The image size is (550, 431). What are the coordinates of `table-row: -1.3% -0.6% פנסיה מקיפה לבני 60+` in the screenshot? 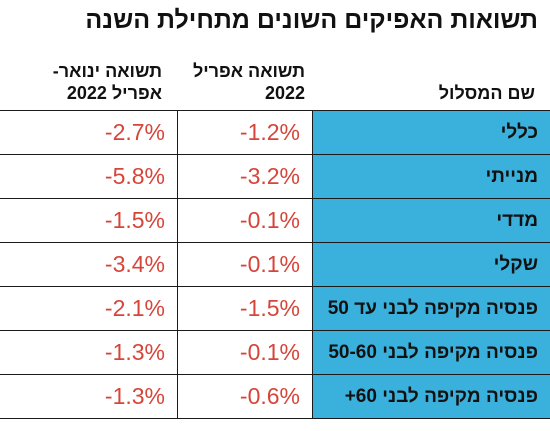 It's located at (275, 396).